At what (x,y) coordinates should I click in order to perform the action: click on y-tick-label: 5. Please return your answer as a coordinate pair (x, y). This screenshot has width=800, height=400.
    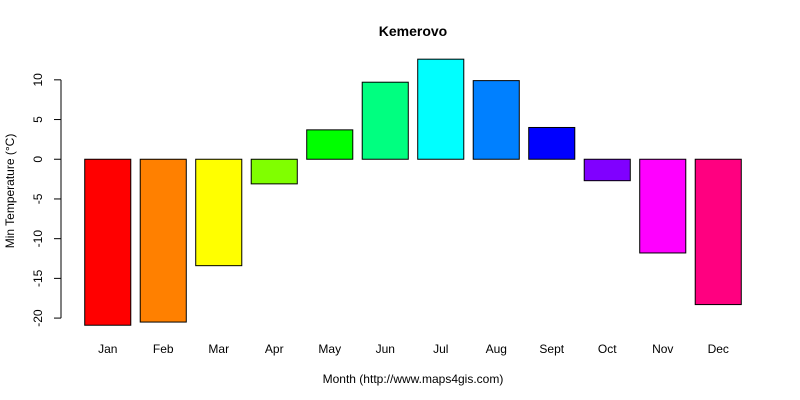
    Looking at the image, I should click on (38, 119).